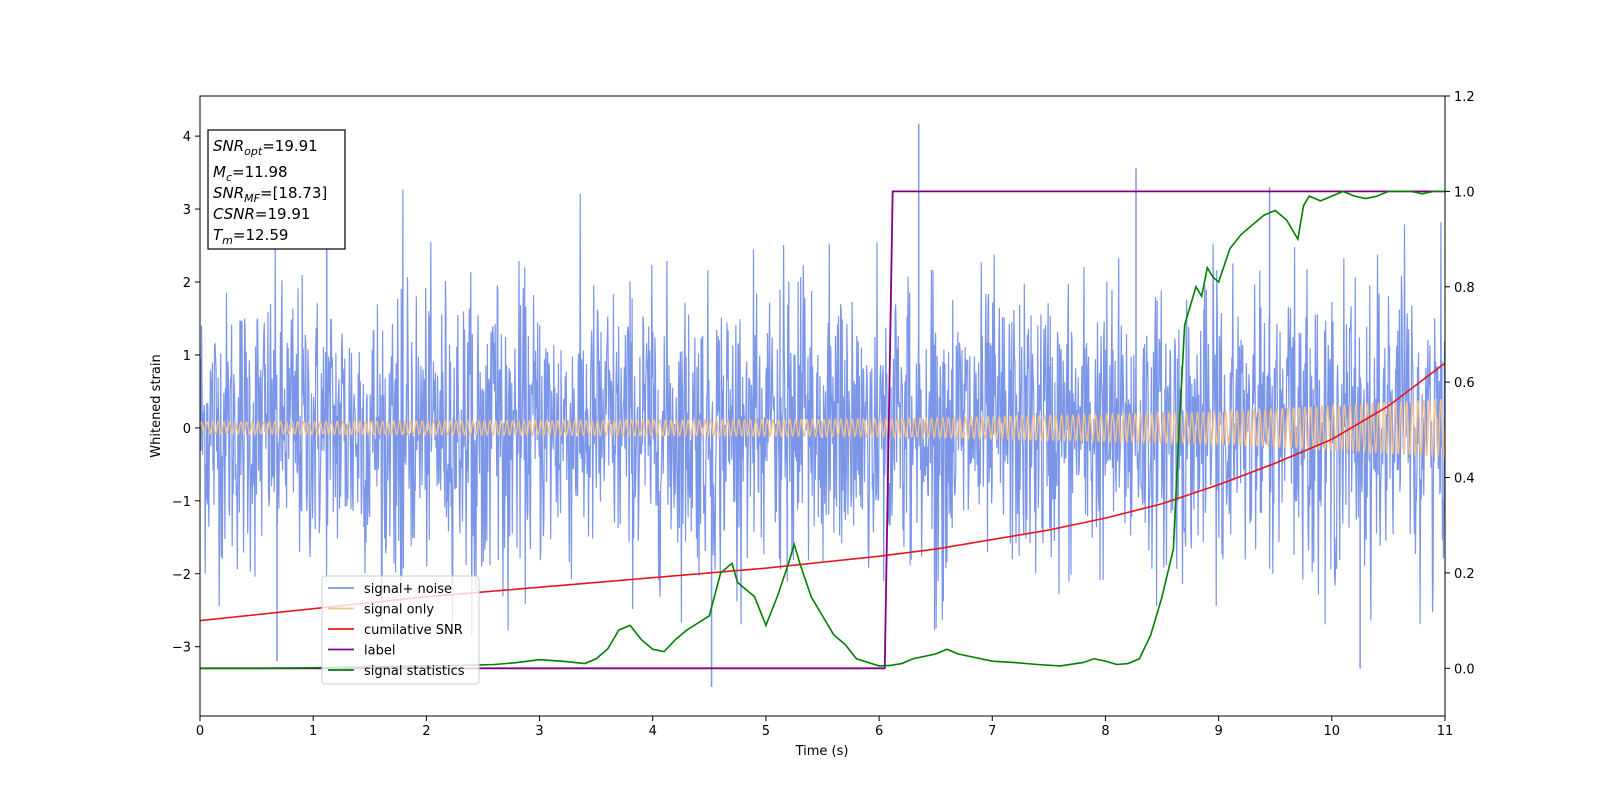 The image size is (1600, 804). What do you see at coordinates (379, 651) in the screenshot?
I see `legend-entry: label` at bounding box center [379, 651].